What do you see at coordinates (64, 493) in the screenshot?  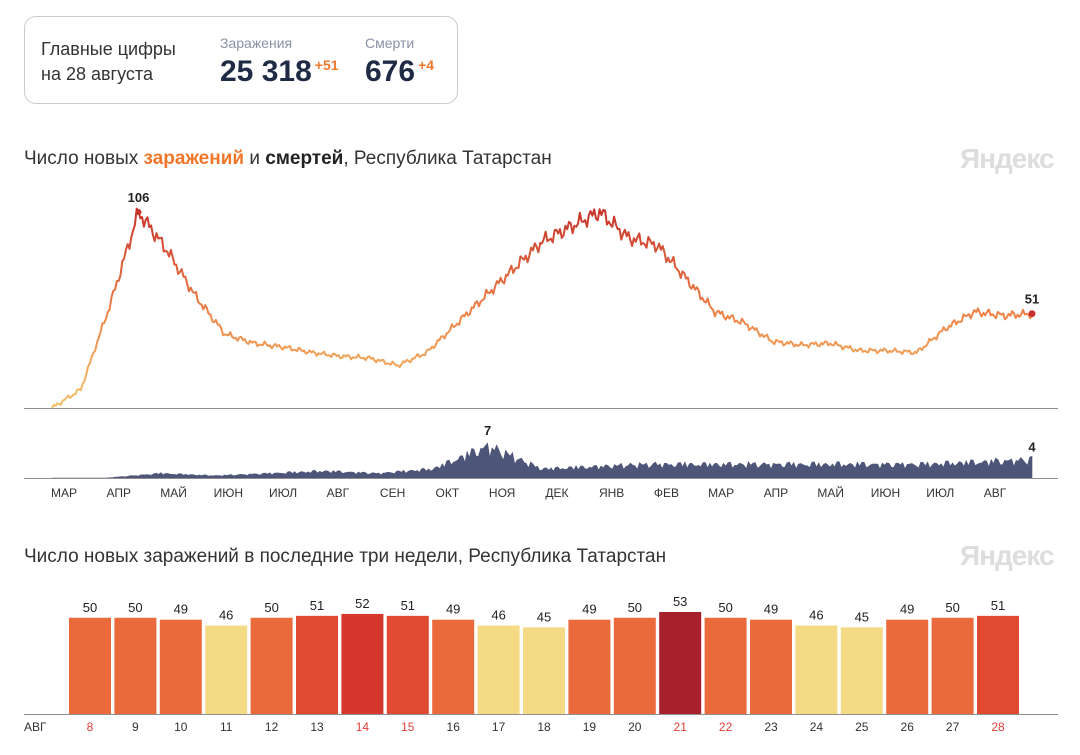 I see `x-tick-label: МАР` at bounding box center [64, 493].